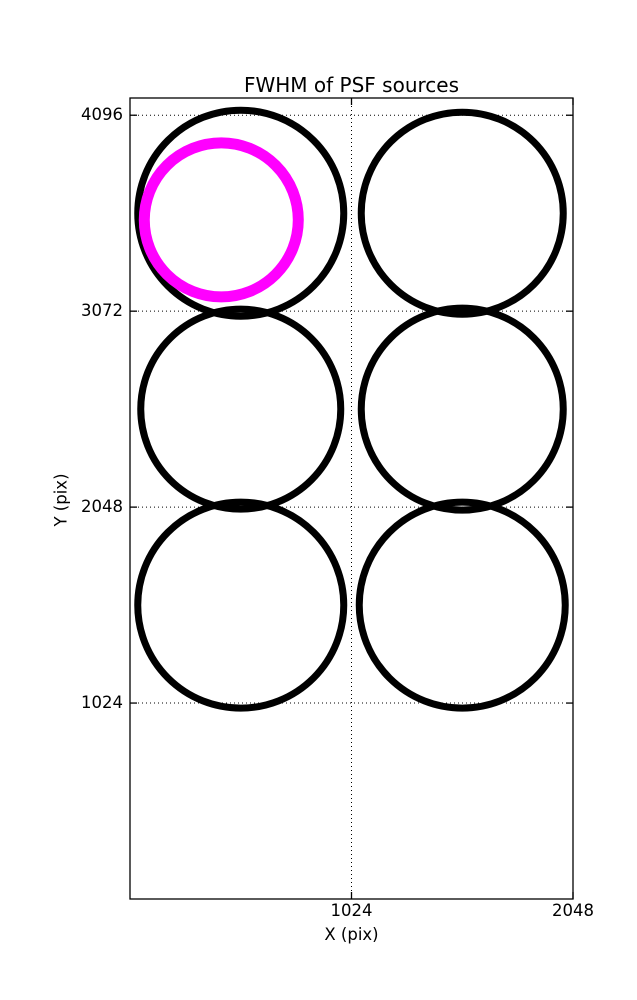 The image size is (637, 1000). Describe the element at coordinates (221, 220) in the screenshot. I see `highlighted-source-circle` at that location.